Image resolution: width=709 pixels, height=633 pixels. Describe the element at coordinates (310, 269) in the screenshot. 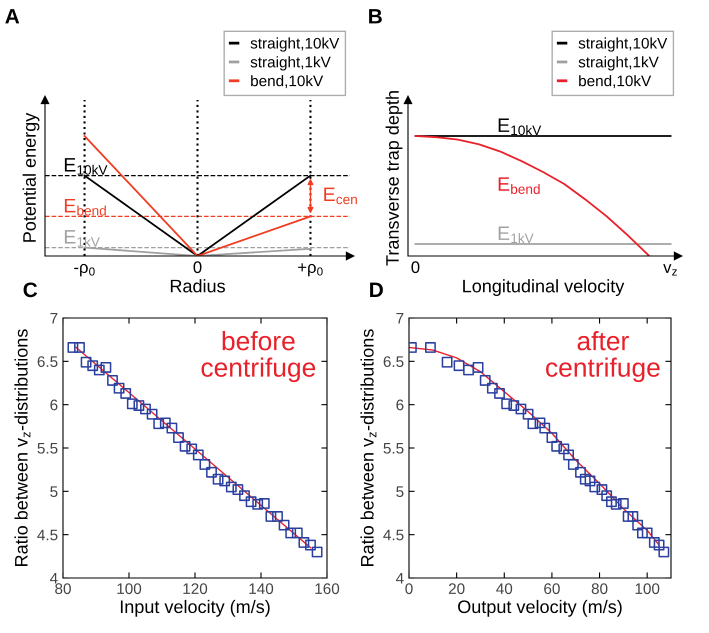

I see `x-tick-label: +ρ$_{0}$` at that location.